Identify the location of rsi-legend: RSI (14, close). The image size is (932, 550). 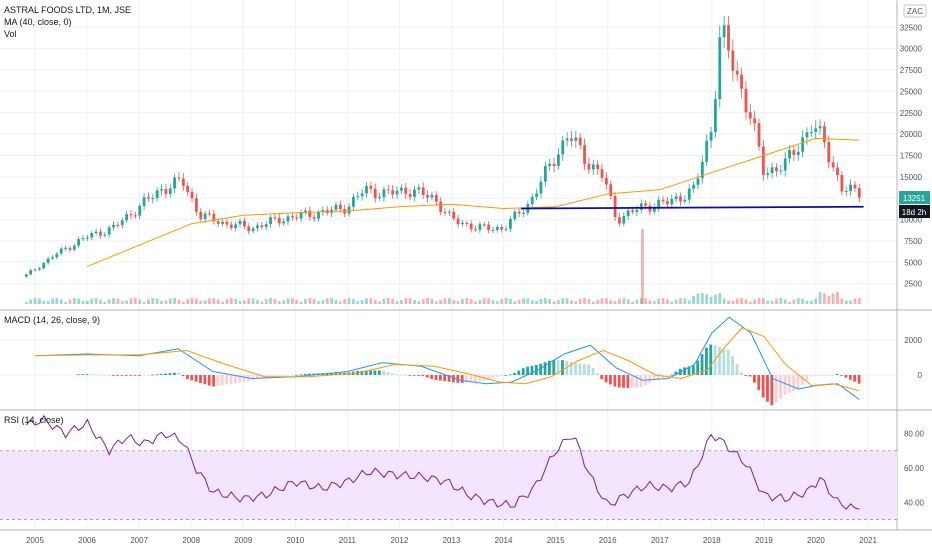
(34, 420).